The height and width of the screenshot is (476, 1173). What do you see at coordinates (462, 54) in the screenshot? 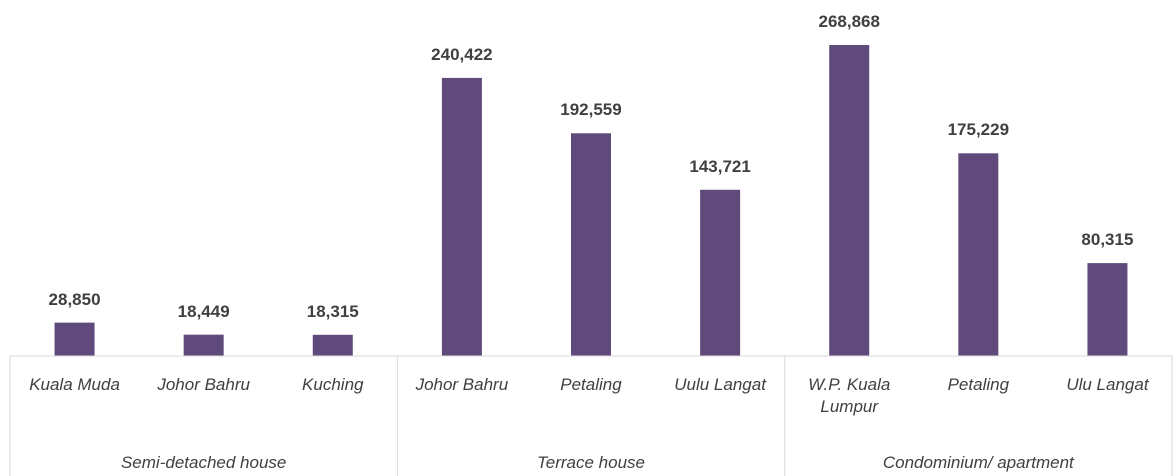
I see `value-label: 240,422` at bounding box center [462, 54].